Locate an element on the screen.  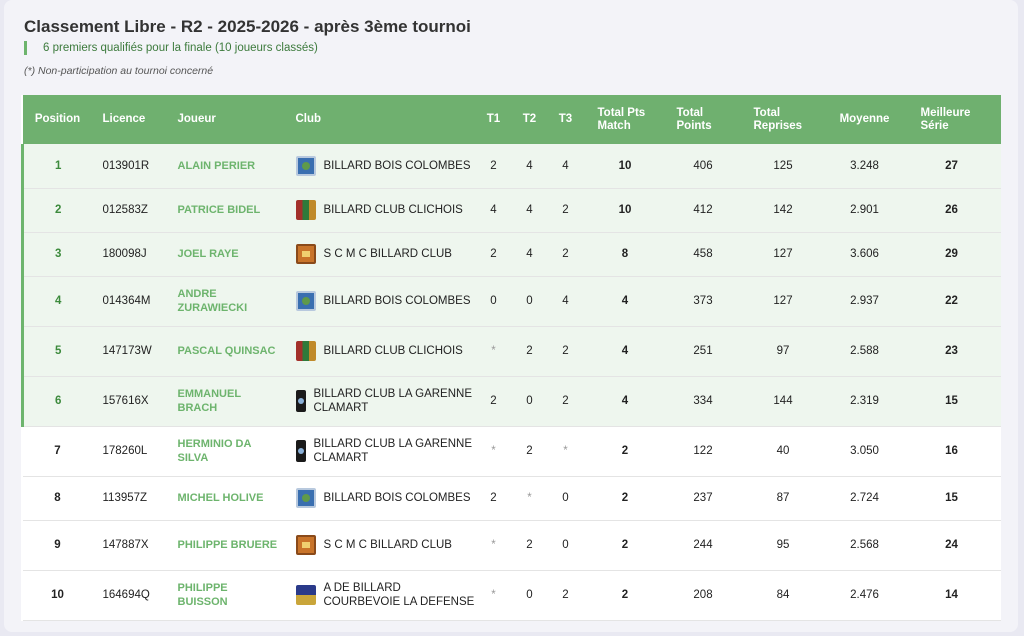
club-cell: S C M C BILLARD CLUB is located at coordinates (381, 254).